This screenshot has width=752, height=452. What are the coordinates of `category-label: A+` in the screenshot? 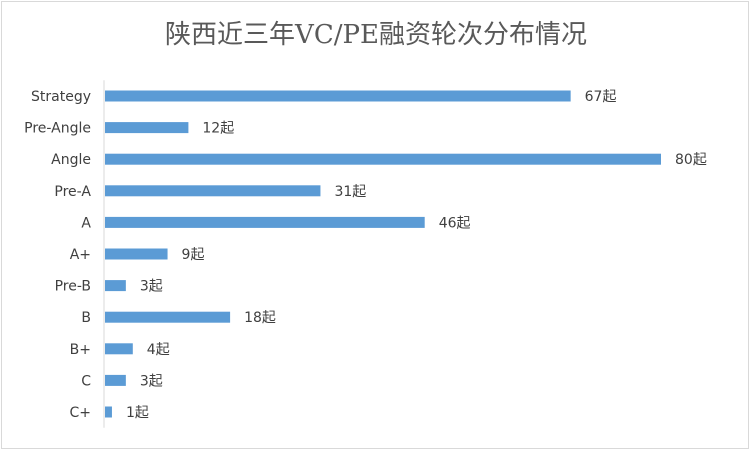 It's located at (80, 255).